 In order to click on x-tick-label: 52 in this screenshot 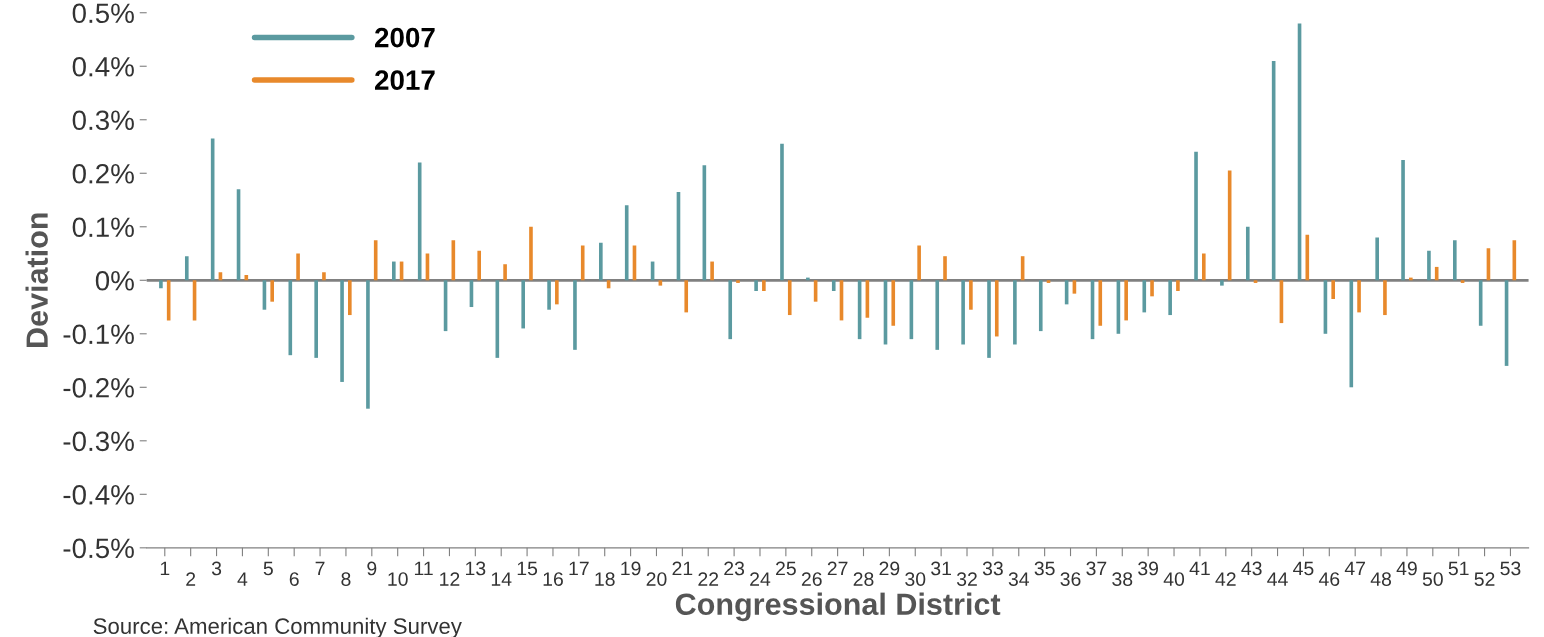, I will do `click(1484, 579)`.